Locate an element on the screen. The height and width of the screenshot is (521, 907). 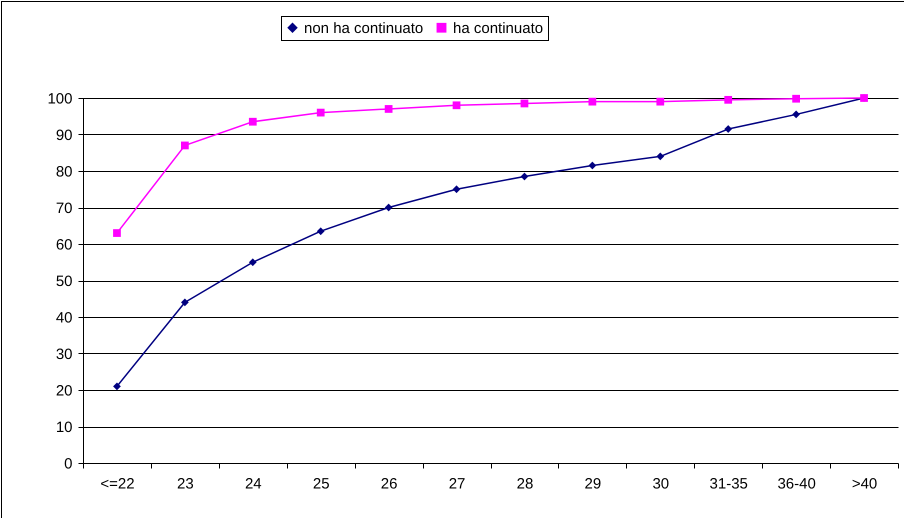
y-tick-label: 0 is located at coordinates (68, 464).